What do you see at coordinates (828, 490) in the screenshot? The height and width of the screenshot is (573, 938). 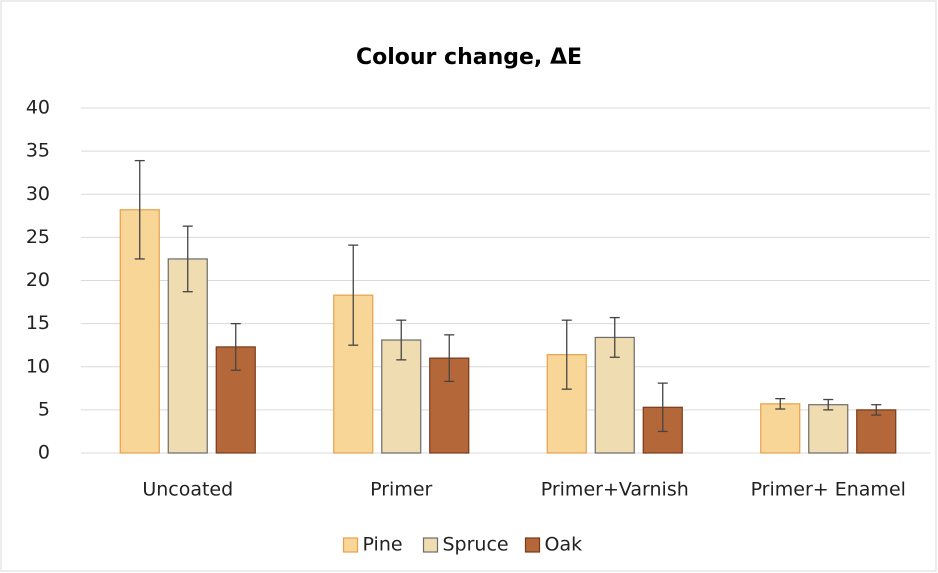 I see `x-tick-label: Primer+ Enamel` at bounding box center [828, 490].